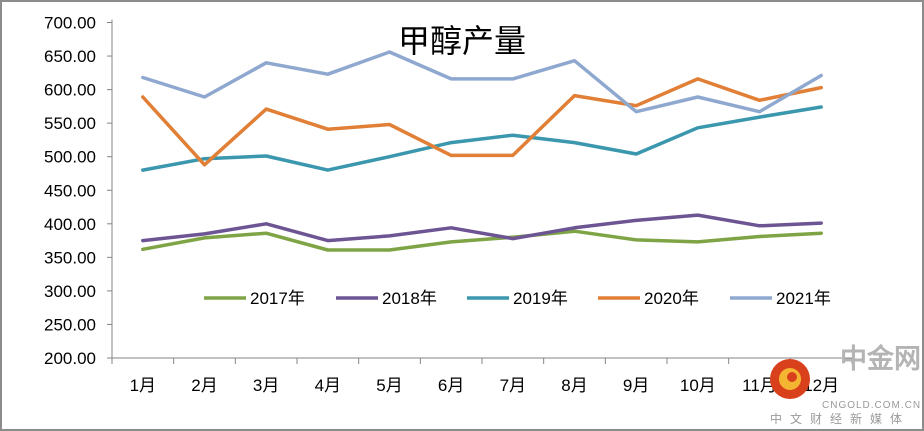  I want to click on x-tick-label: 11月, so click(759, 385).